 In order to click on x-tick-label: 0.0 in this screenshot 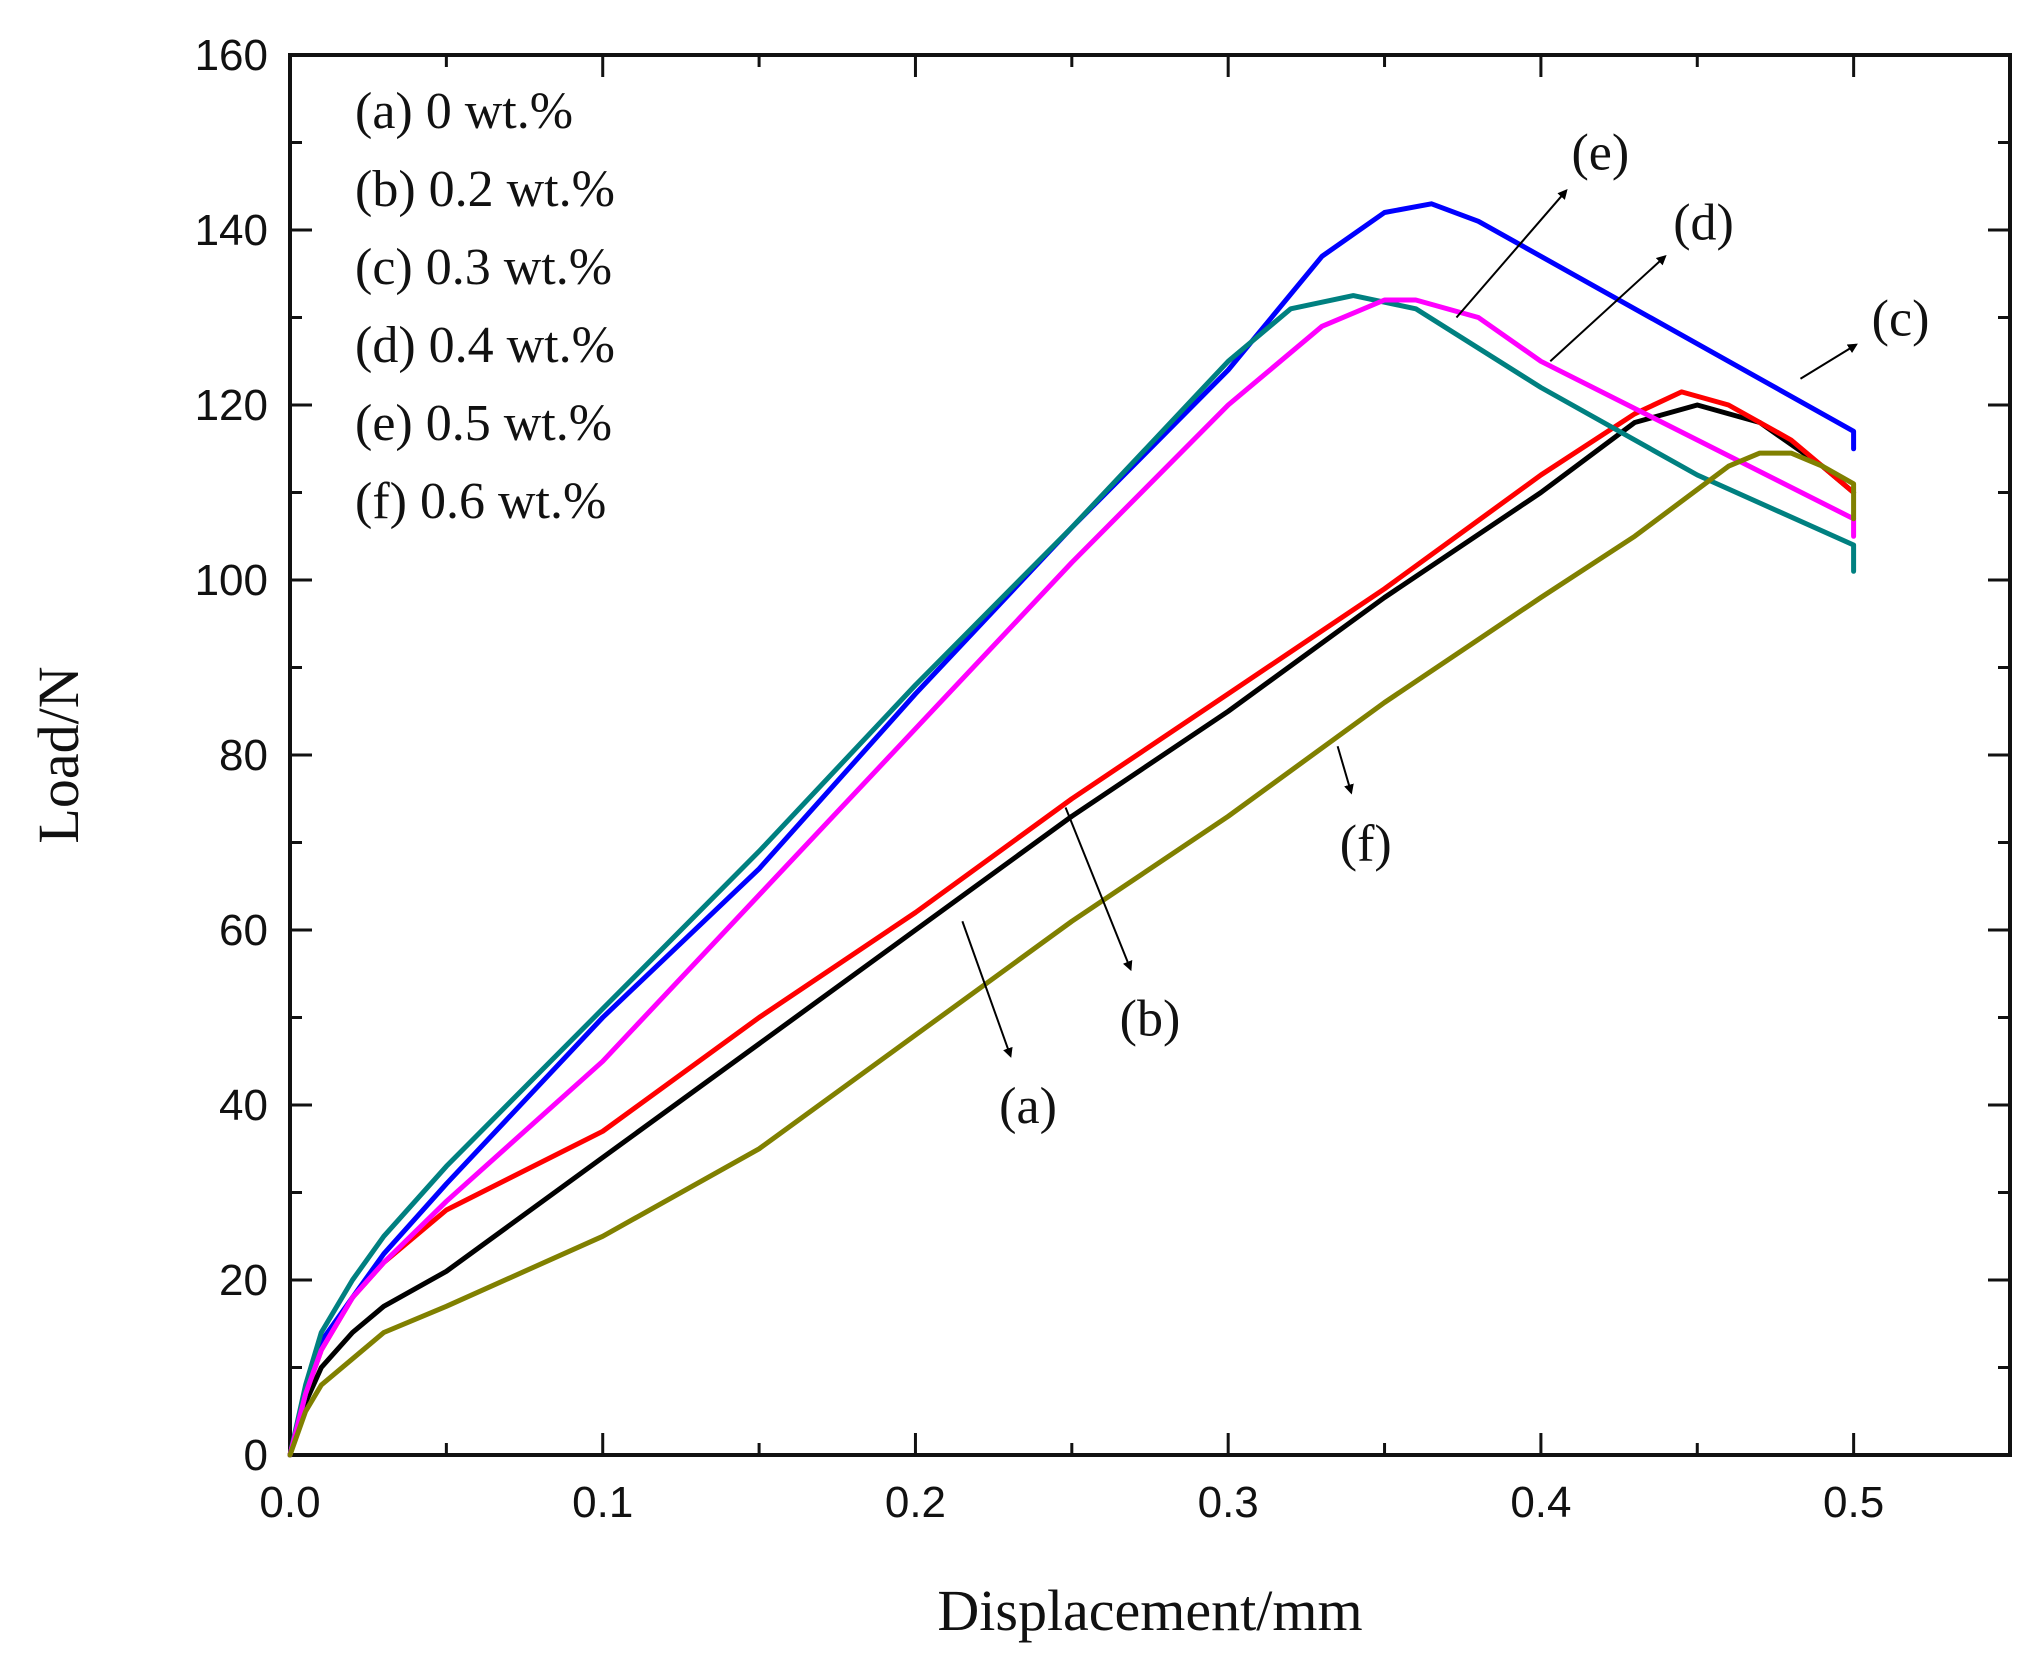, I will do `click(289, 1502)`.